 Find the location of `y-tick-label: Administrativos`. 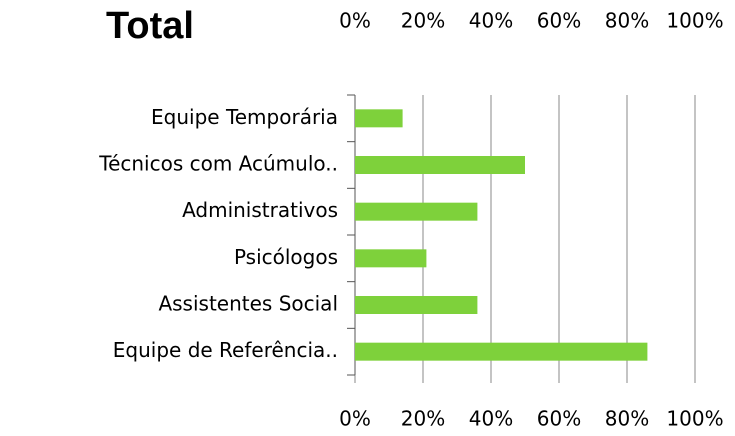

y-tick-label: Administrativos is located at coordinates (260, 210).